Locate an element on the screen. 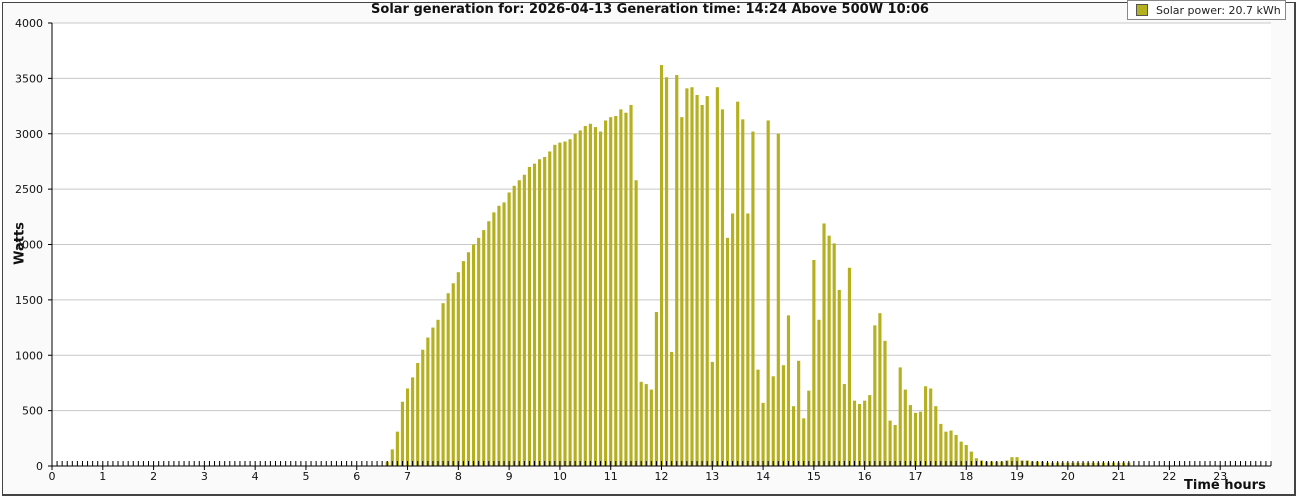 The height and width of the screenshot is (500, 1300). x-tick-label: 19 is located at coordinates (1017, 476).